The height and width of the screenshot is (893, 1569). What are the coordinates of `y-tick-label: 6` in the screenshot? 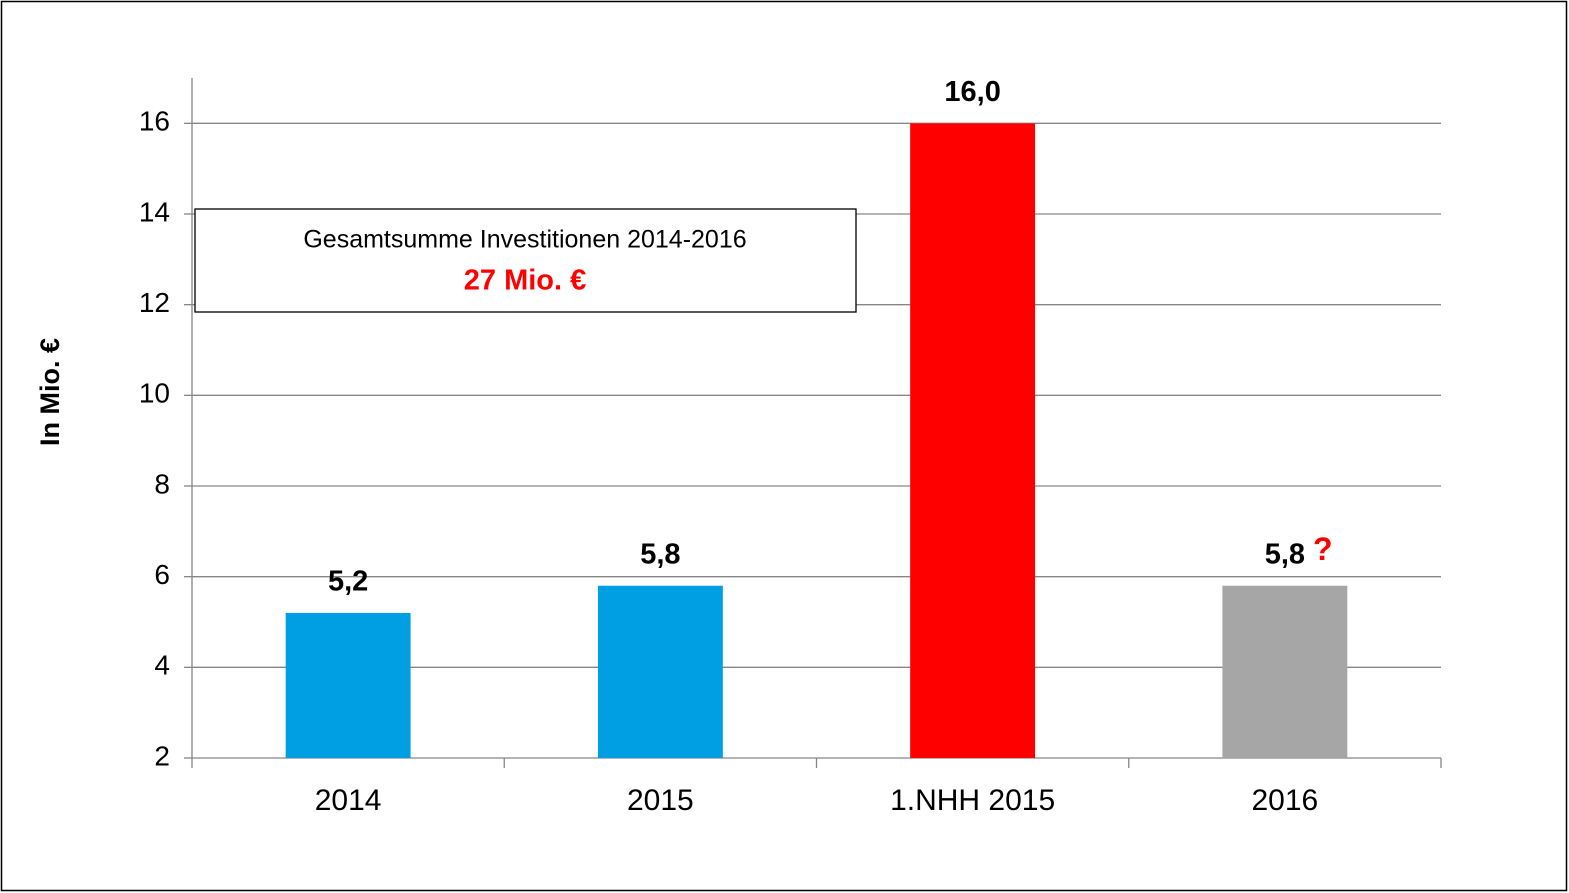 It's located at (162, 574).